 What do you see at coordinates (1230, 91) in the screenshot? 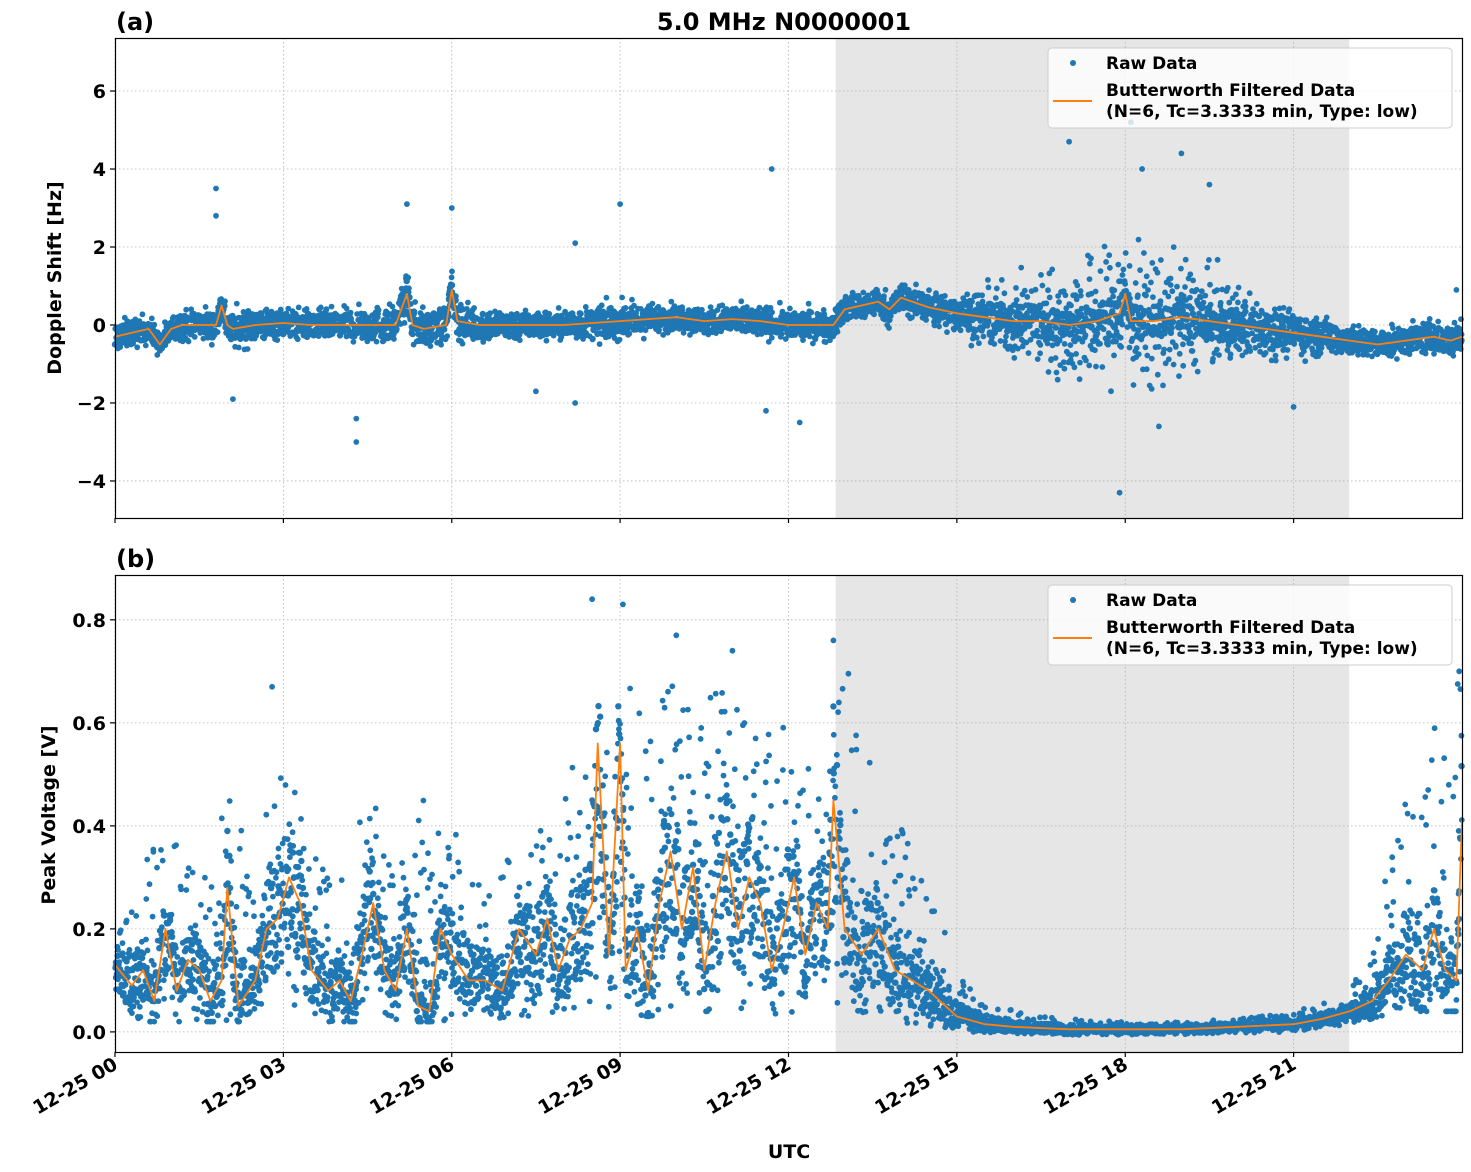
I see `legend-filtered-label: Butterworth Filtered Data` at bounding box center [1230, 91].